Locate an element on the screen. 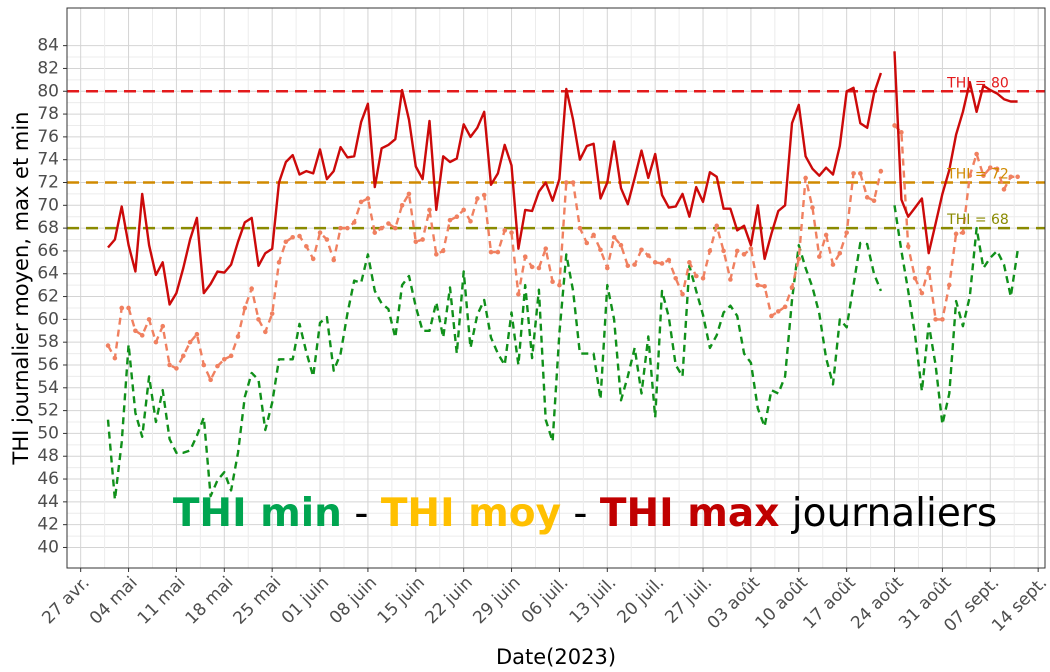  y-tick-label: 48 is located at coordinates (48, 456).